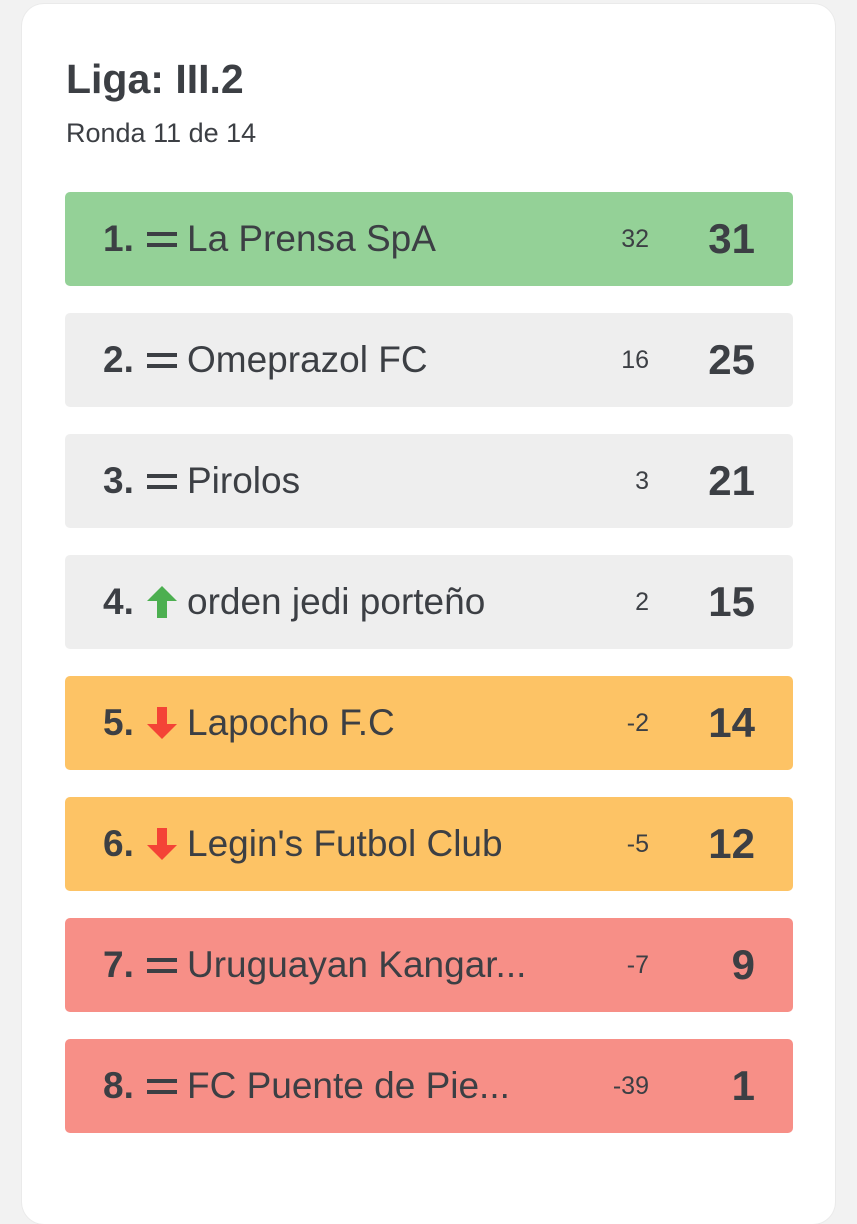 The image size is (857, 1224). I want to click on points: 15, so click(731, 601).